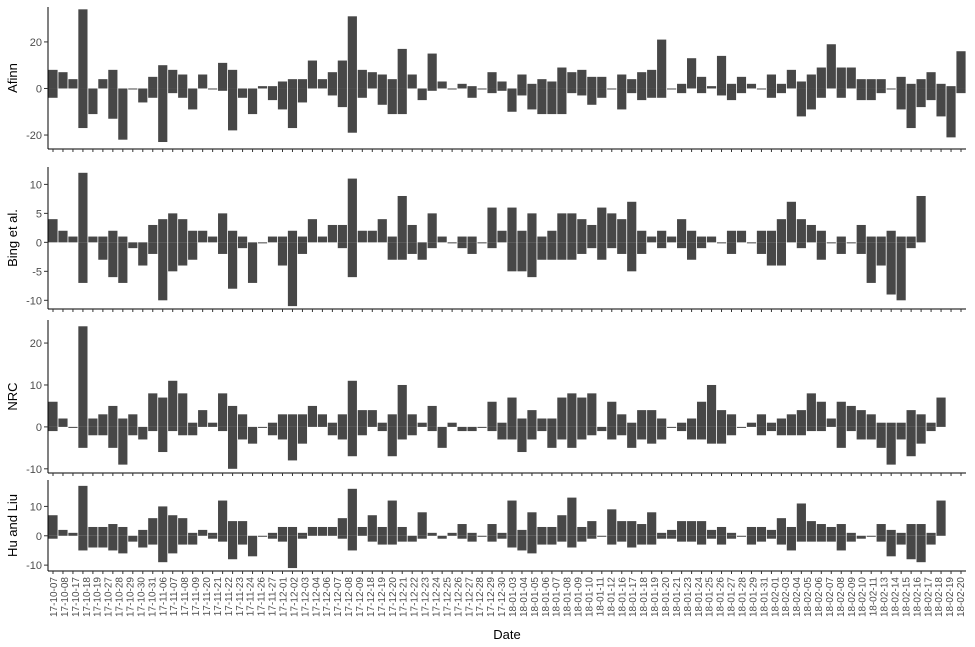  I want to click on x-tick-label: 17-11-24, so click(251, 597).